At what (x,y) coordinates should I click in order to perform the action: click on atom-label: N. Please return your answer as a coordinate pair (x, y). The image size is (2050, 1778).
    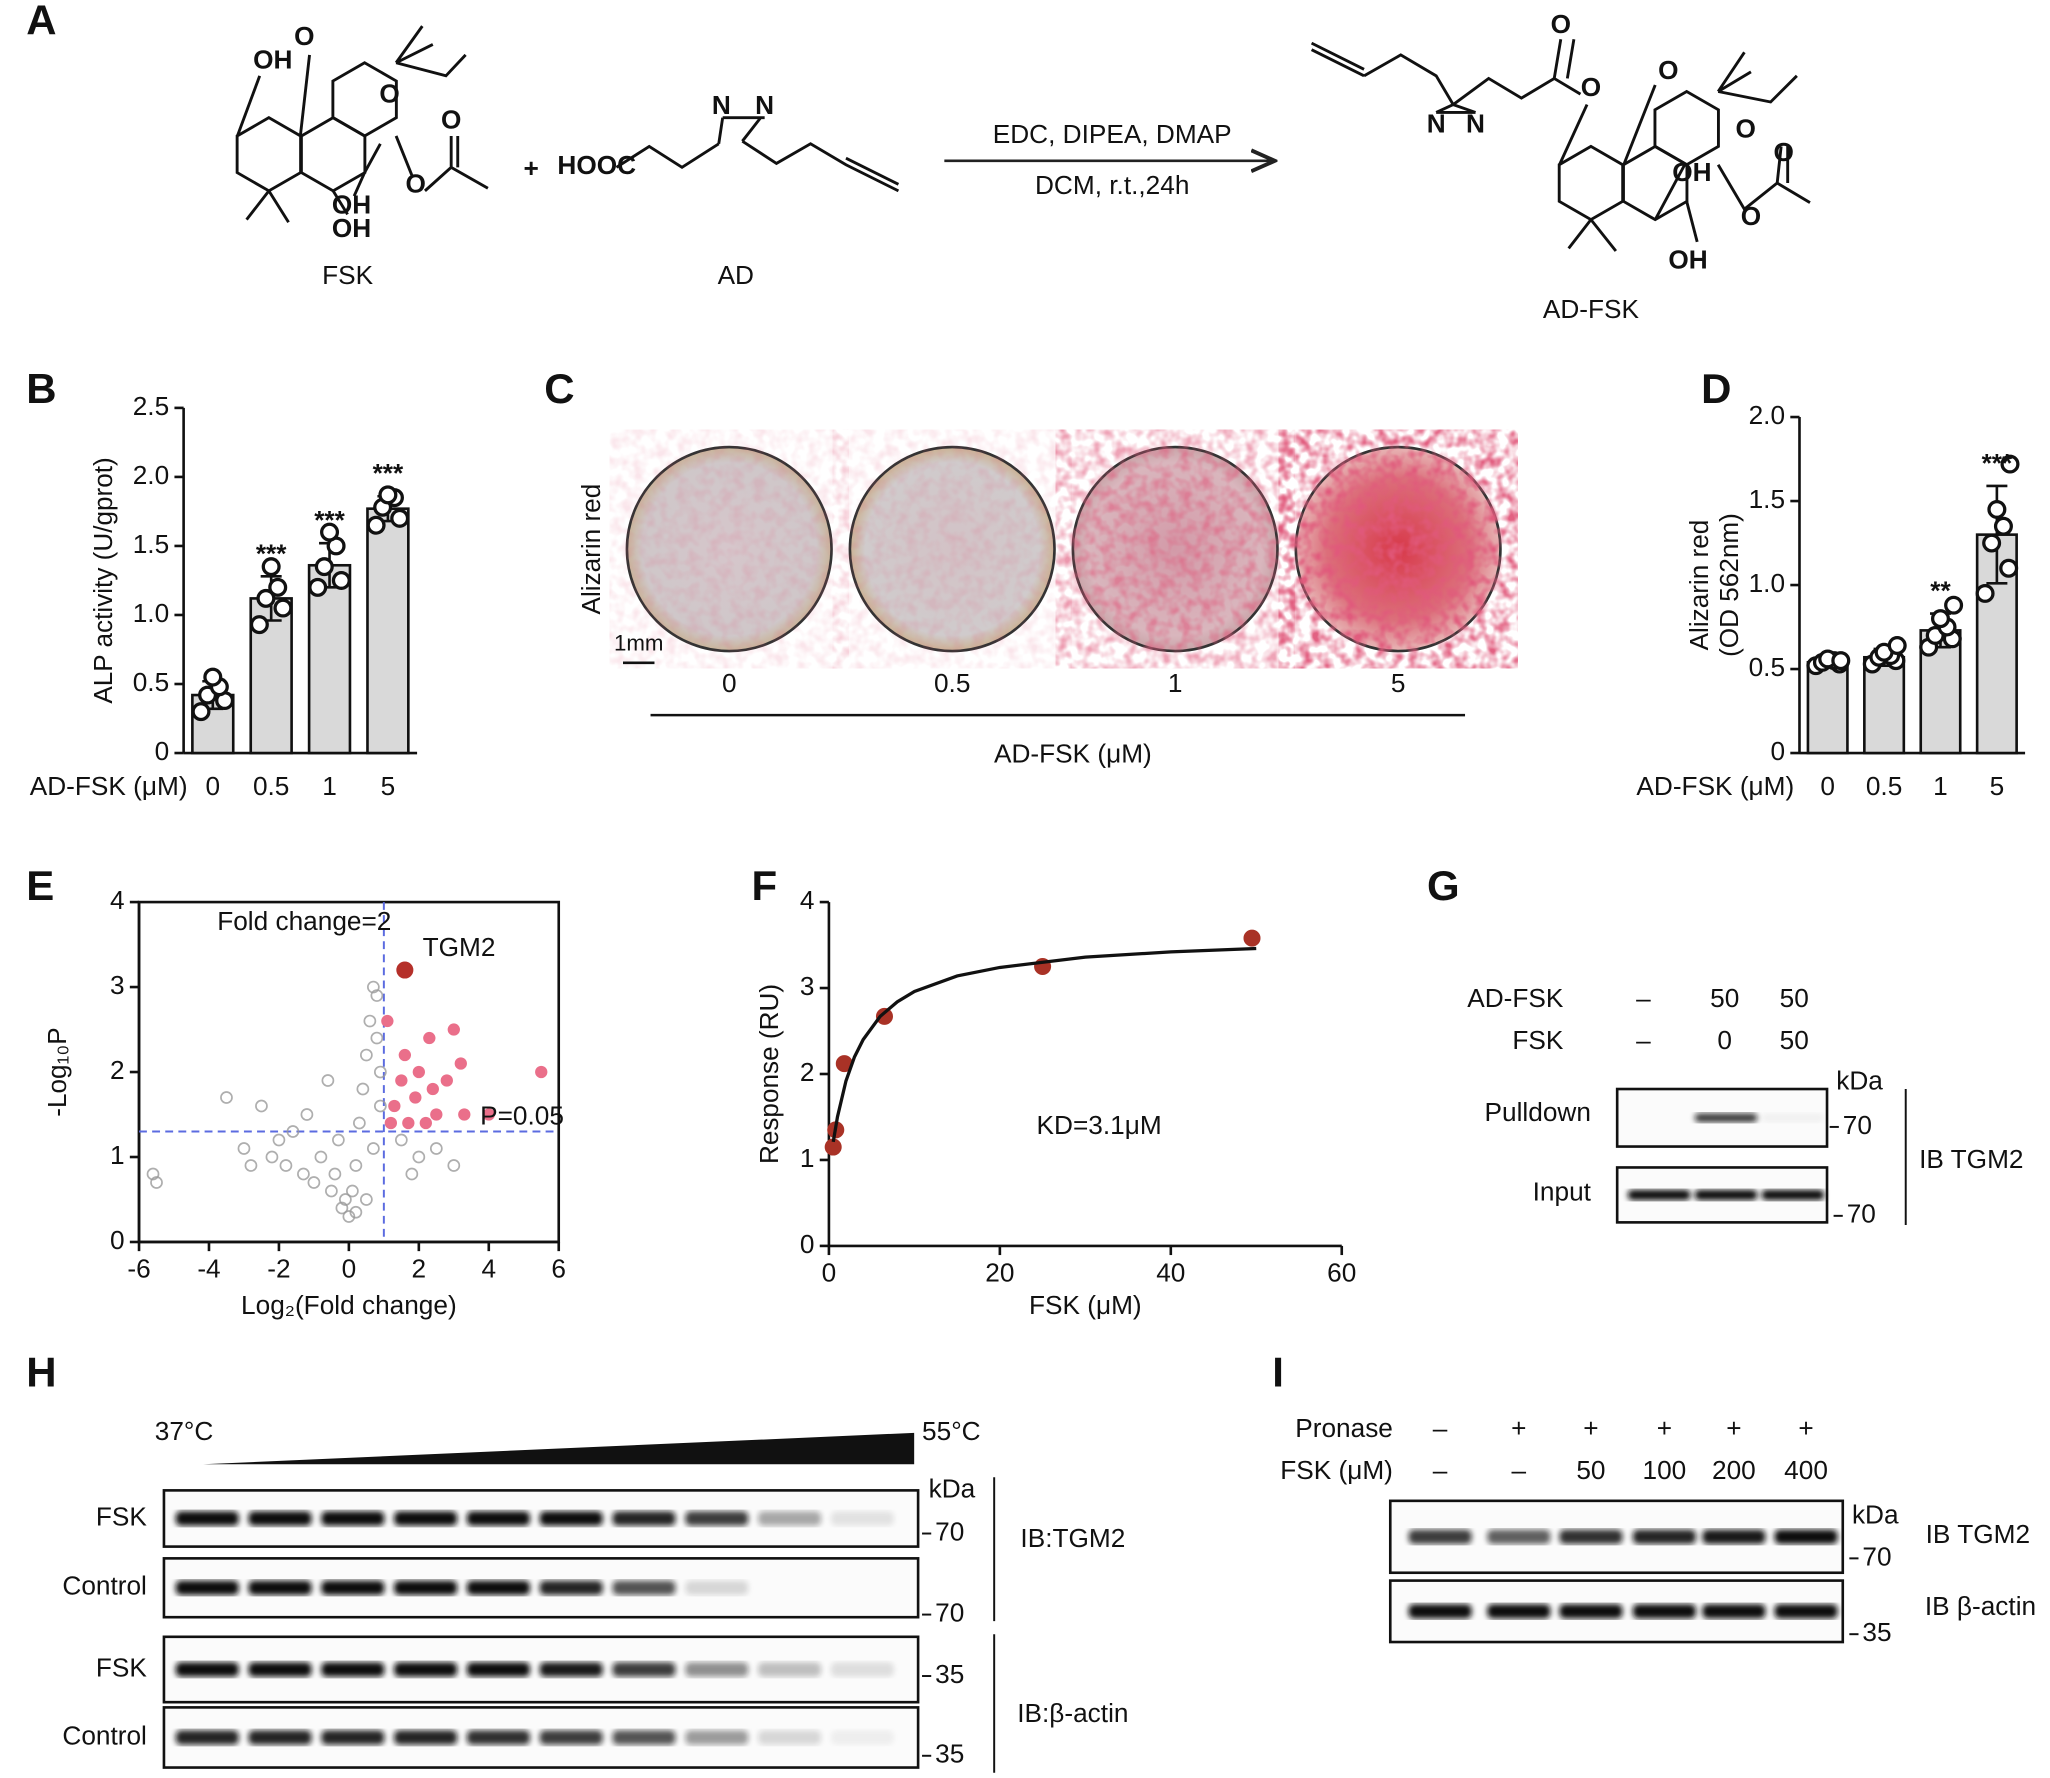
    Looking at the image, I should click on (1475, 123).